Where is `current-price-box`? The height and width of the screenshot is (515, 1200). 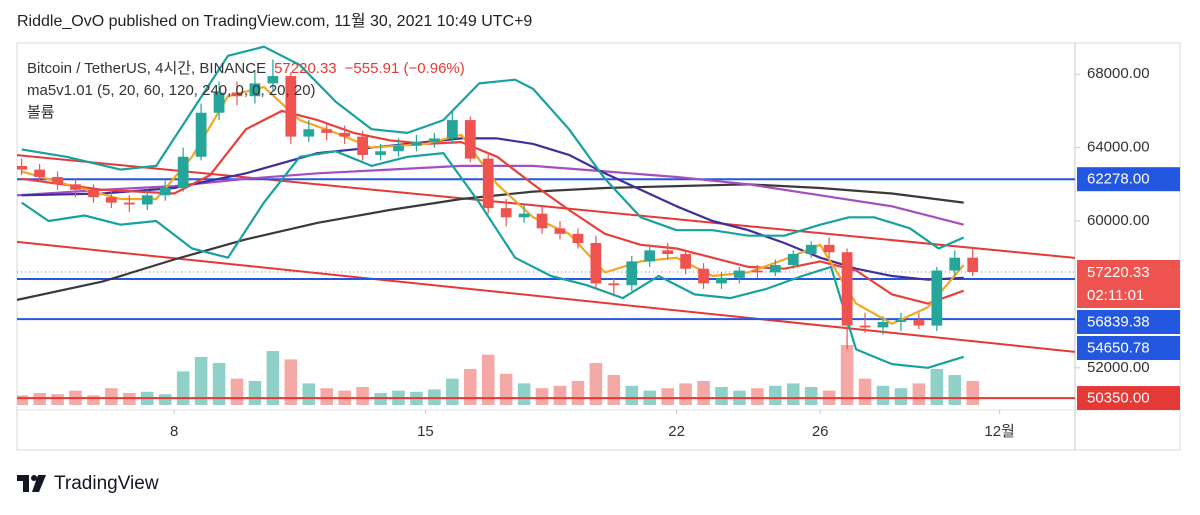
current-price-box is located at coordinates (1128, 284).